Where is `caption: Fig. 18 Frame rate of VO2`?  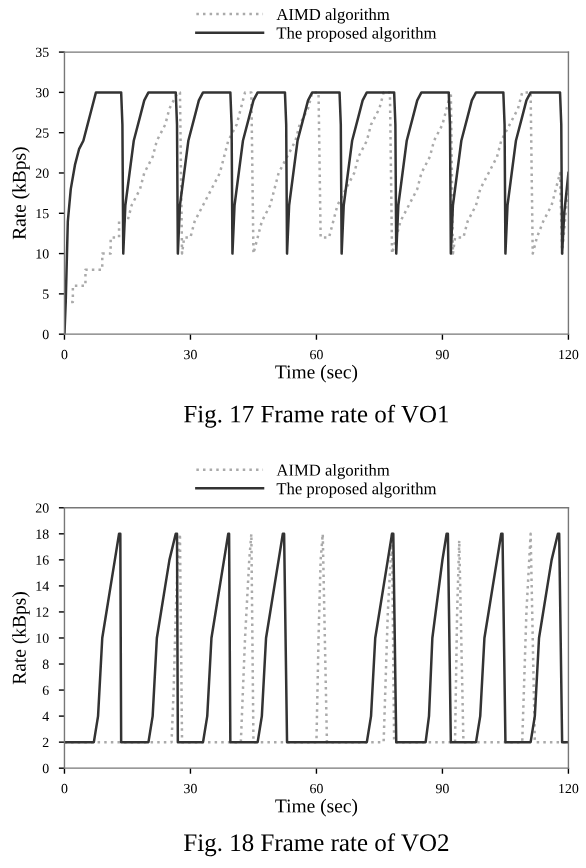 caption: Fig. 18 Frame rate of VO2 is located at coordinates (316, 845).